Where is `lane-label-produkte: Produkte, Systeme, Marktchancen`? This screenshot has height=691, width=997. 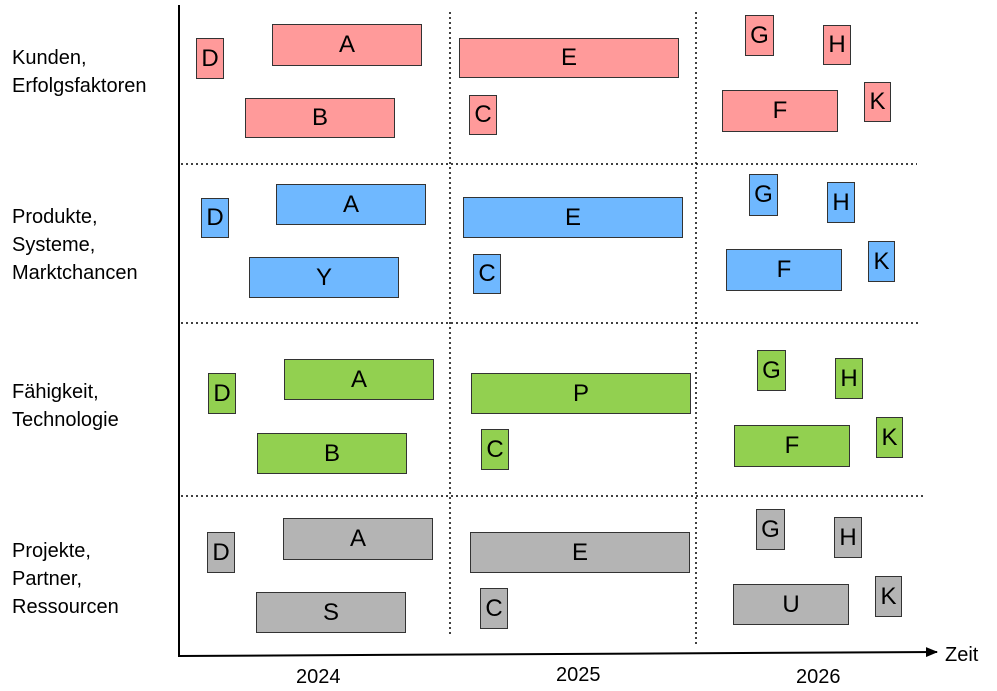
lane-label-produkte: Produkte, Systeme, Marktchancen is located at coordinates (75, 245).